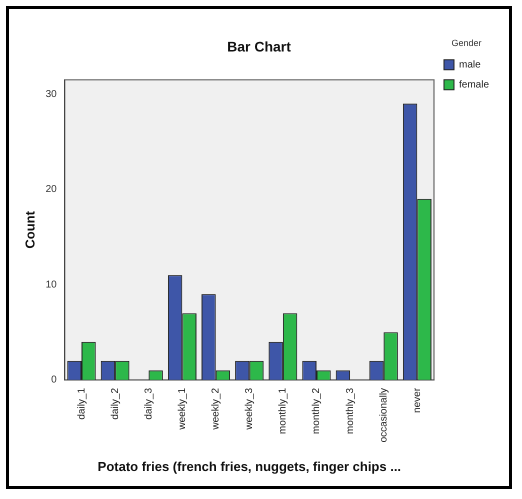 The height and width of the screenshot is (499, 522). Describe the element at coordinates (250, 409) in the screenshot. I see `x-tick-label: weekly_3` at that location.